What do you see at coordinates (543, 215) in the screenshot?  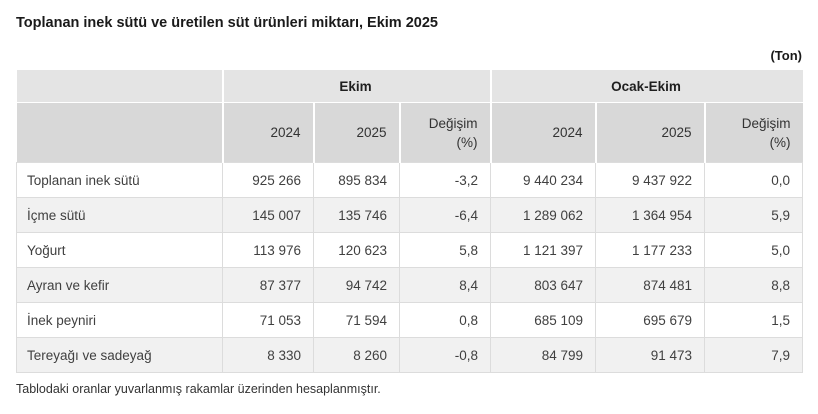 I see `cell-ocak-2024: 1 289 062` at bounding box center [543, 215].